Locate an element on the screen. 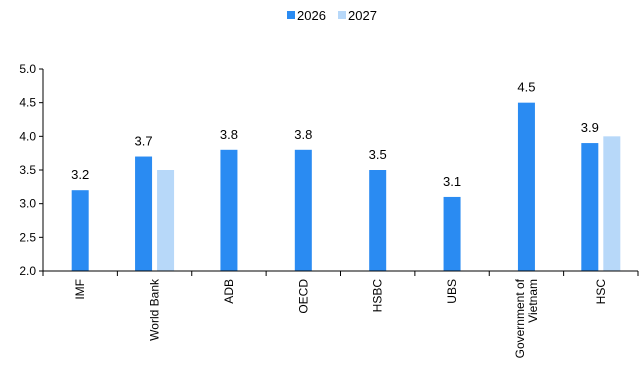  x-tick-label: ADB is located at coordinates (229, 291).